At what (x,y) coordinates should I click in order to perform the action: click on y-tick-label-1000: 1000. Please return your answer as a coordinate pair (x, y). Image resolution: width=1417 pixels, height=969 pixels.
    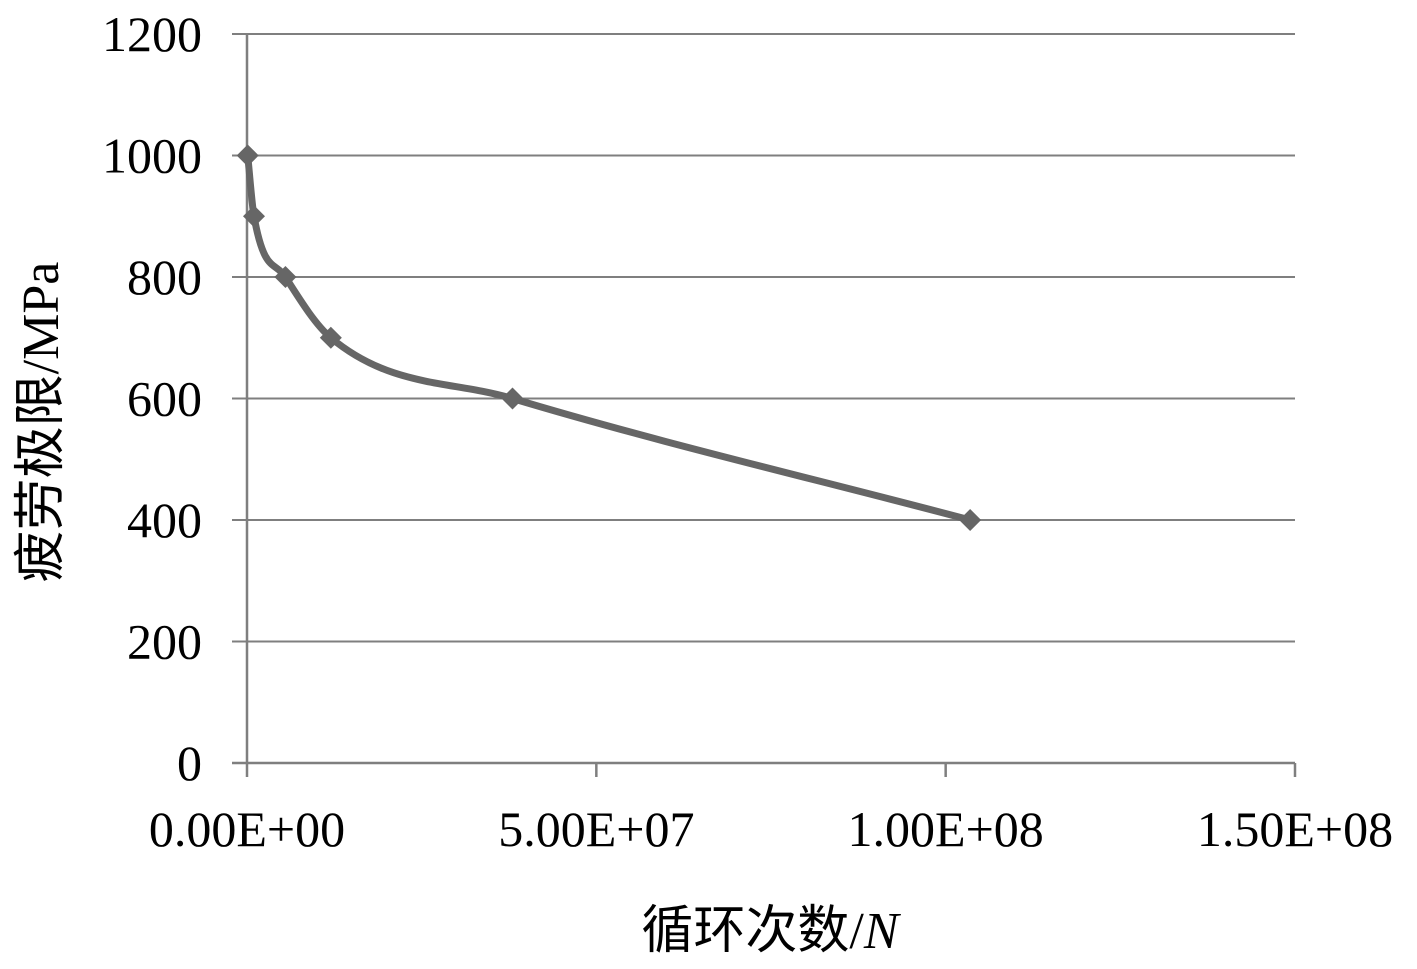
    Looking at the image, I should click on (152, 156).